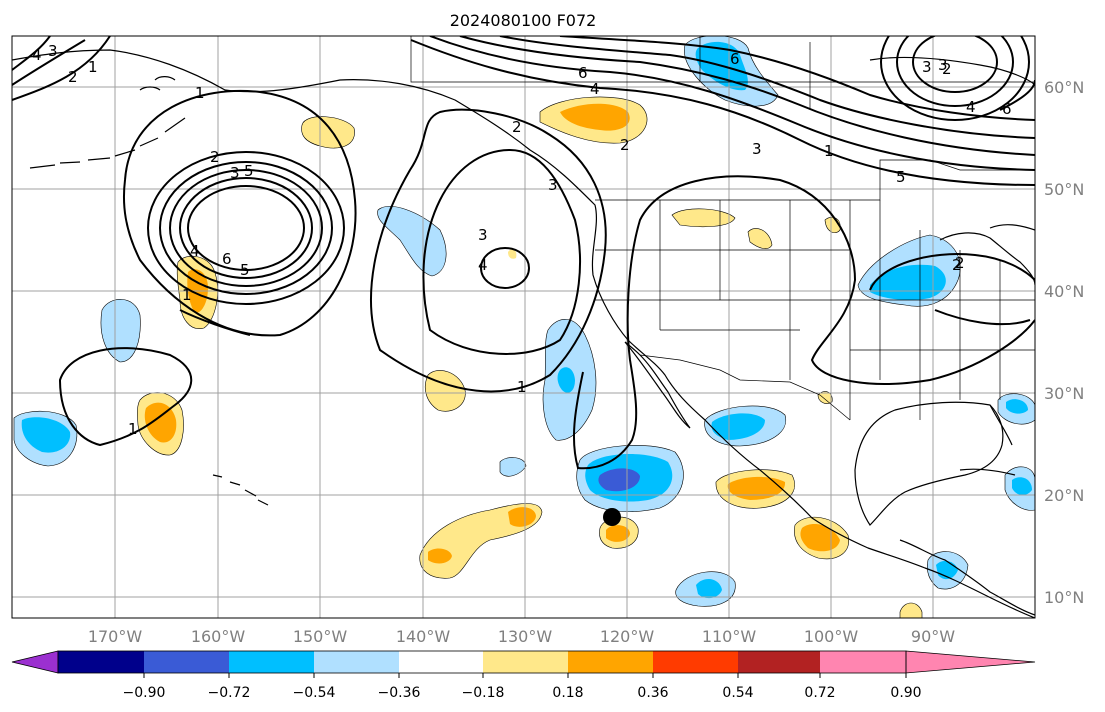  What do you see at coordinates (218, 636) in the screenshot?
I see `lon-tick-label: 160°W` at bounding box center [218, 636].